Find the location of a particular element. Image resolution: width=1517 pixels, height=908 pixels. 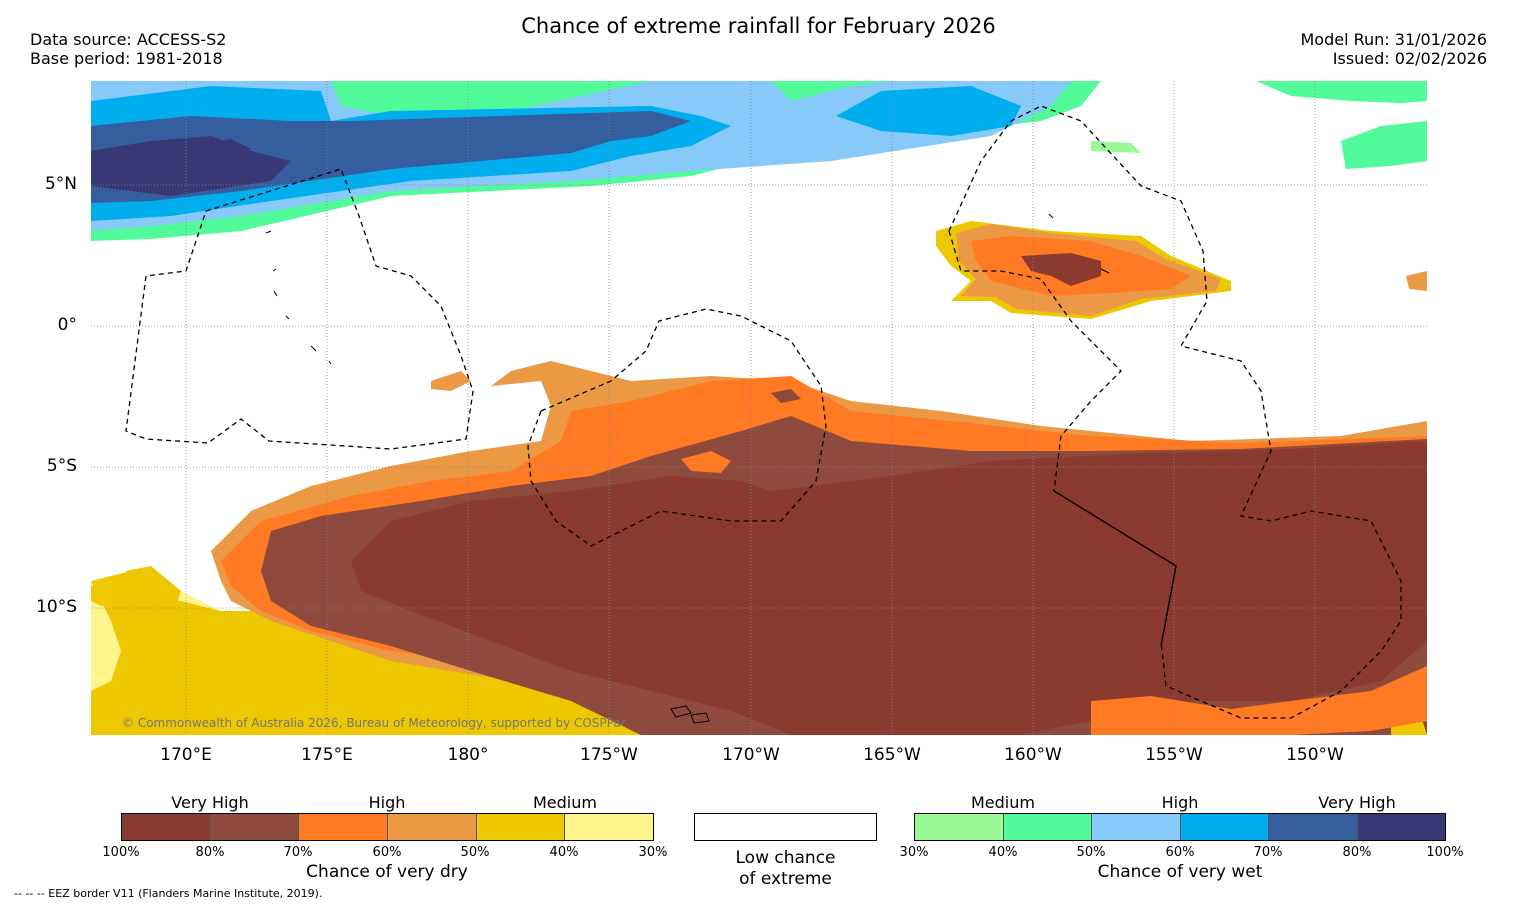

wet-zone-40-50-east2 is located at coordinates (1384, 145).